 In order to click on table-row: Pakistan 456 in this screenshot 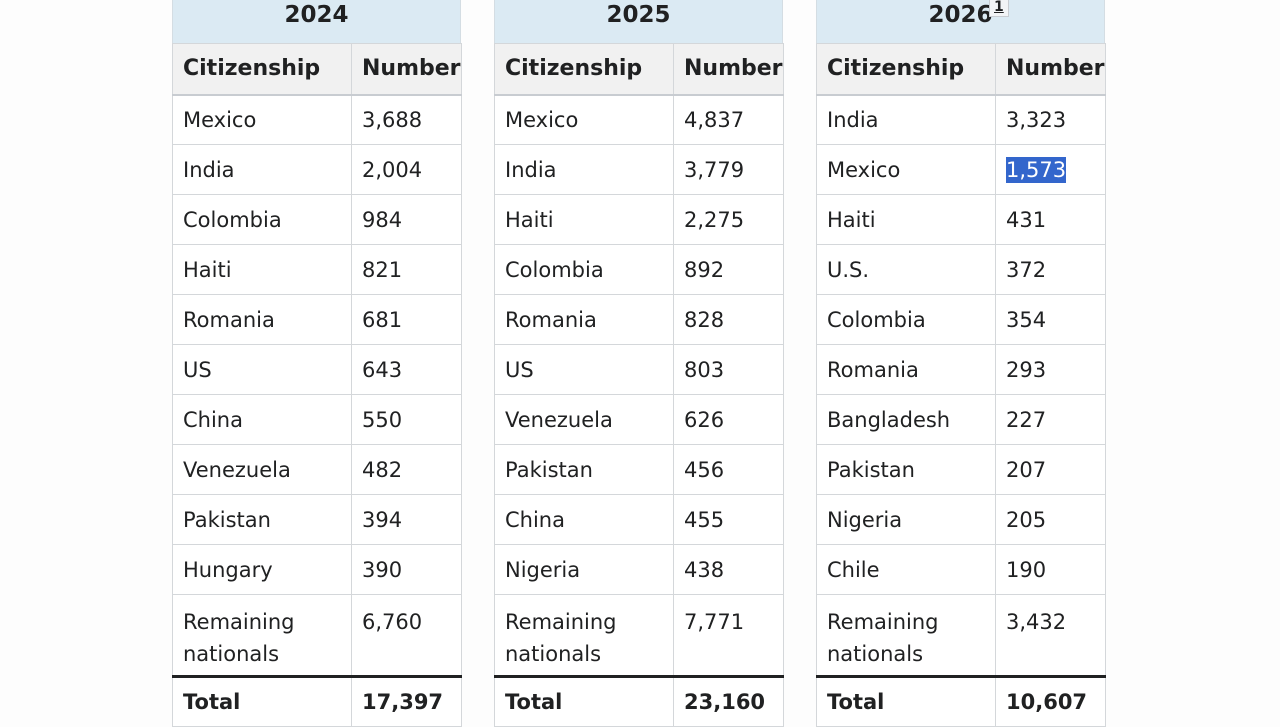, I will do `click(639, 469)`.